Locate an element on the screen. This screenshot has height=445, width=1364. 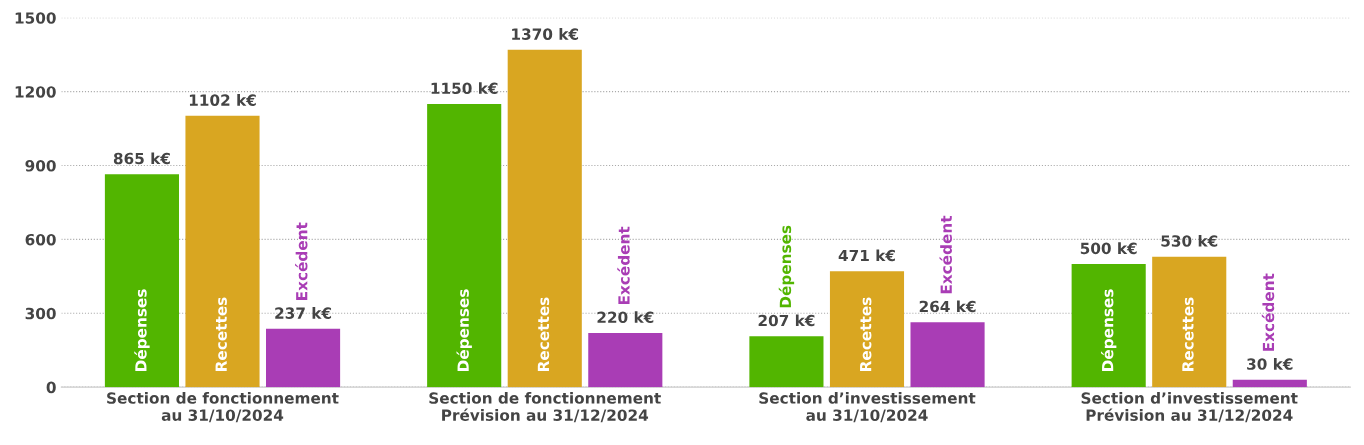
data-label: 530 k€ is located at coordinates (1189, 240).